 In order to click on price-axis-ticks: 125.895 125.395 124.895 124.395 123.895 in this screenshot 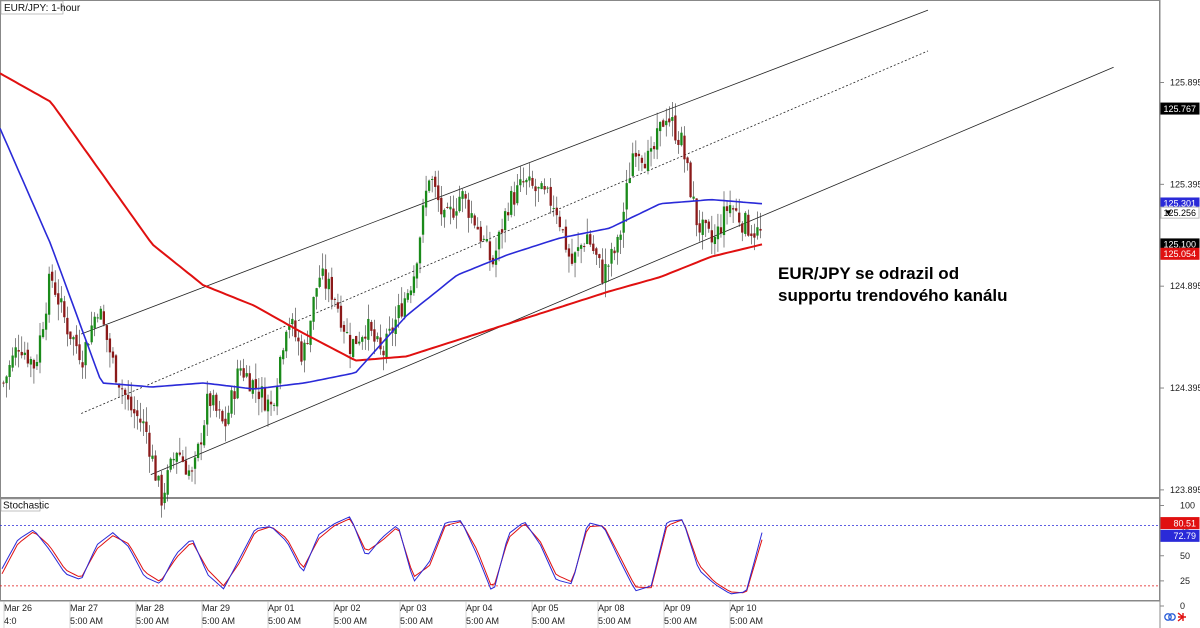, I will do `click(1180, 286)`.